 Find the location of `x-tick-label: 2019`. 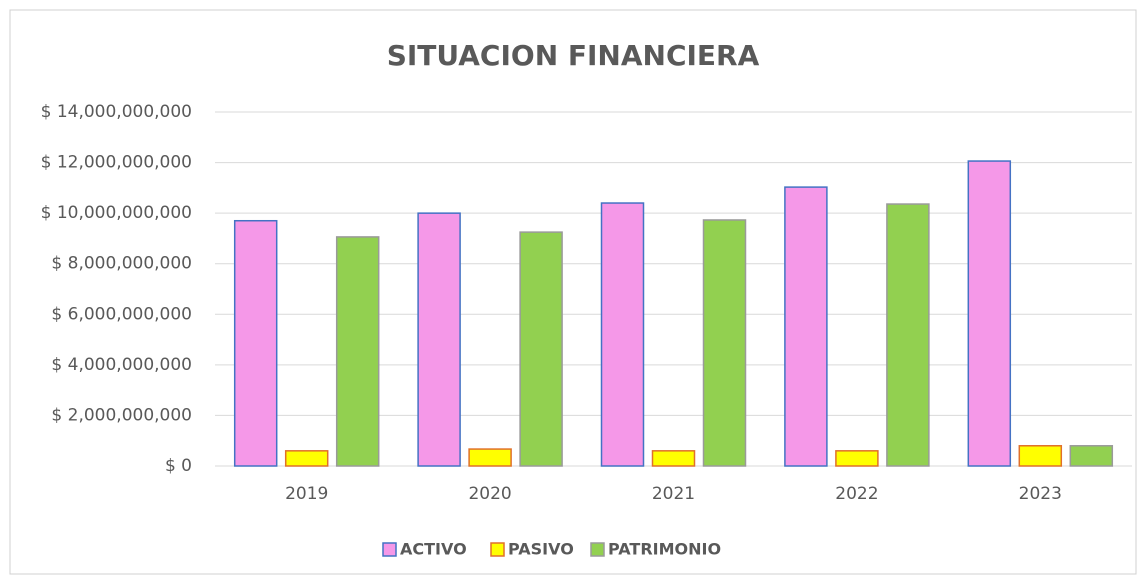

x-tick-label: 2019 is located at coordinates (306, 494).